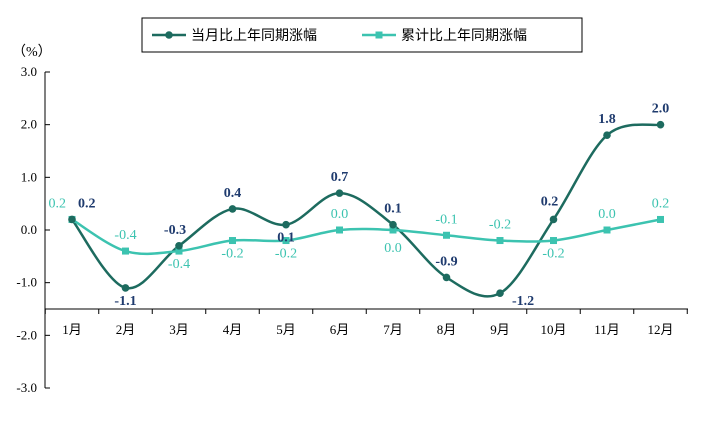 The image size is (728, 423). I want to click on x-tick-label: 6月, so click(340, 329).